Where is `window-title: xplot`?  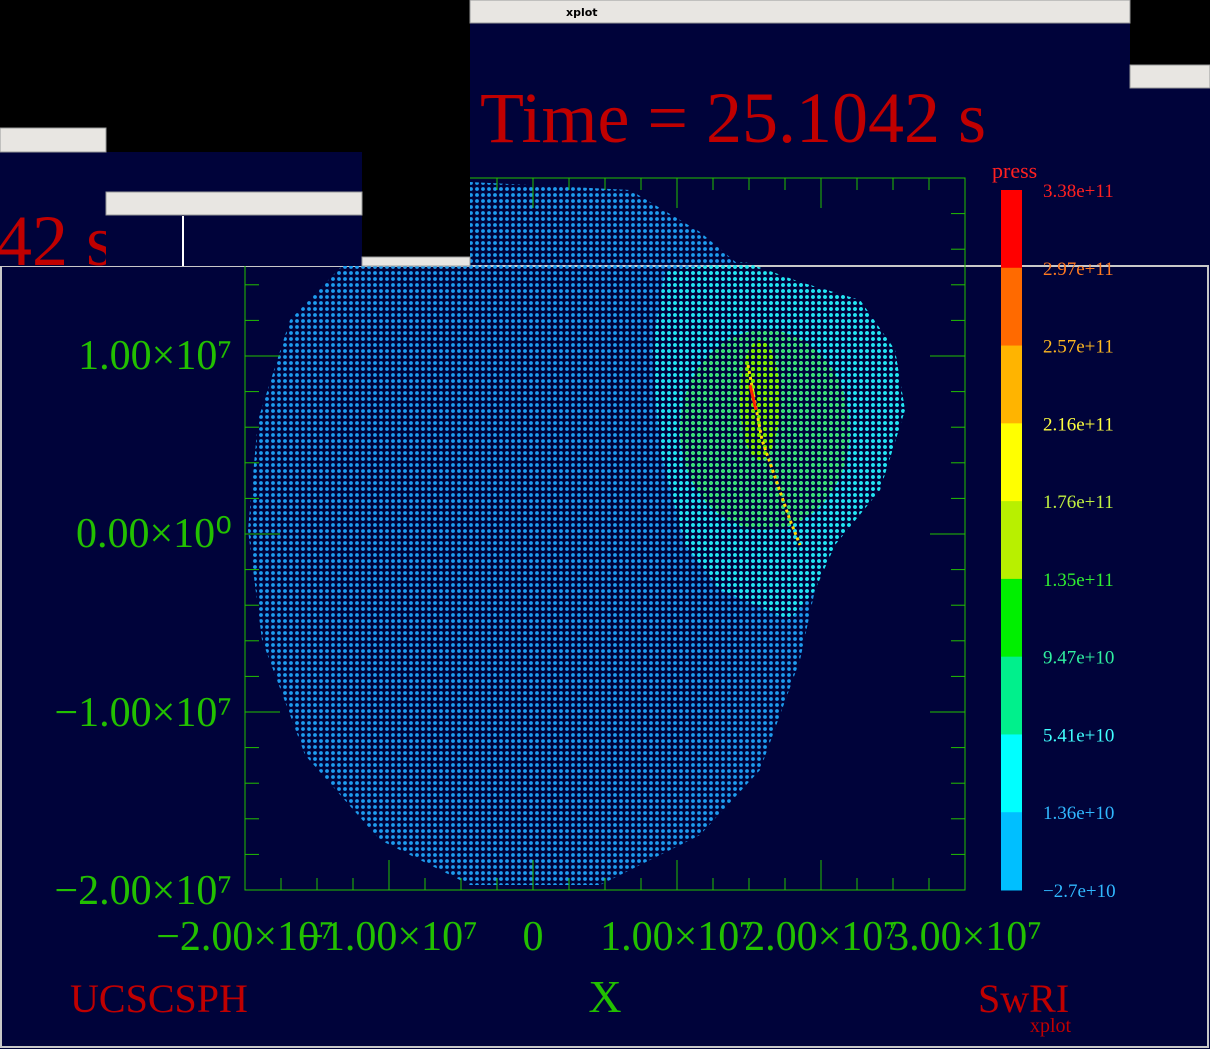
window-title: xplot is located at coordinates (582, 12).